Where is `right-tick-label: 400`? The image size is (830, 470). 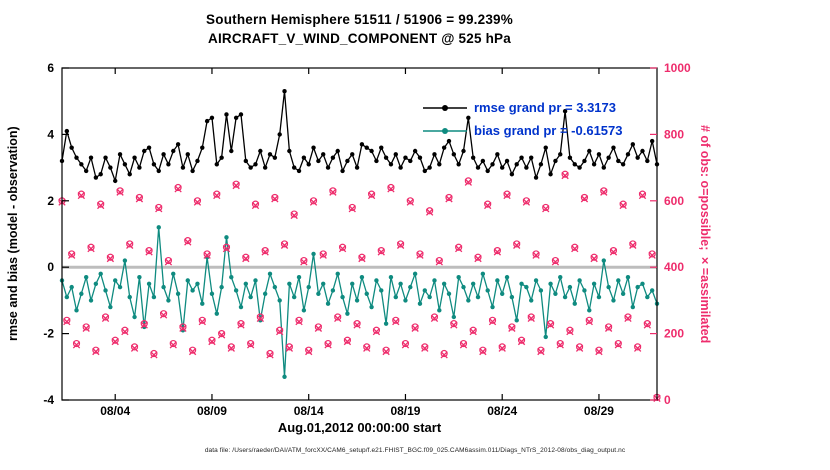
right-tick-label: 400 is located at coordinates (674, 267).